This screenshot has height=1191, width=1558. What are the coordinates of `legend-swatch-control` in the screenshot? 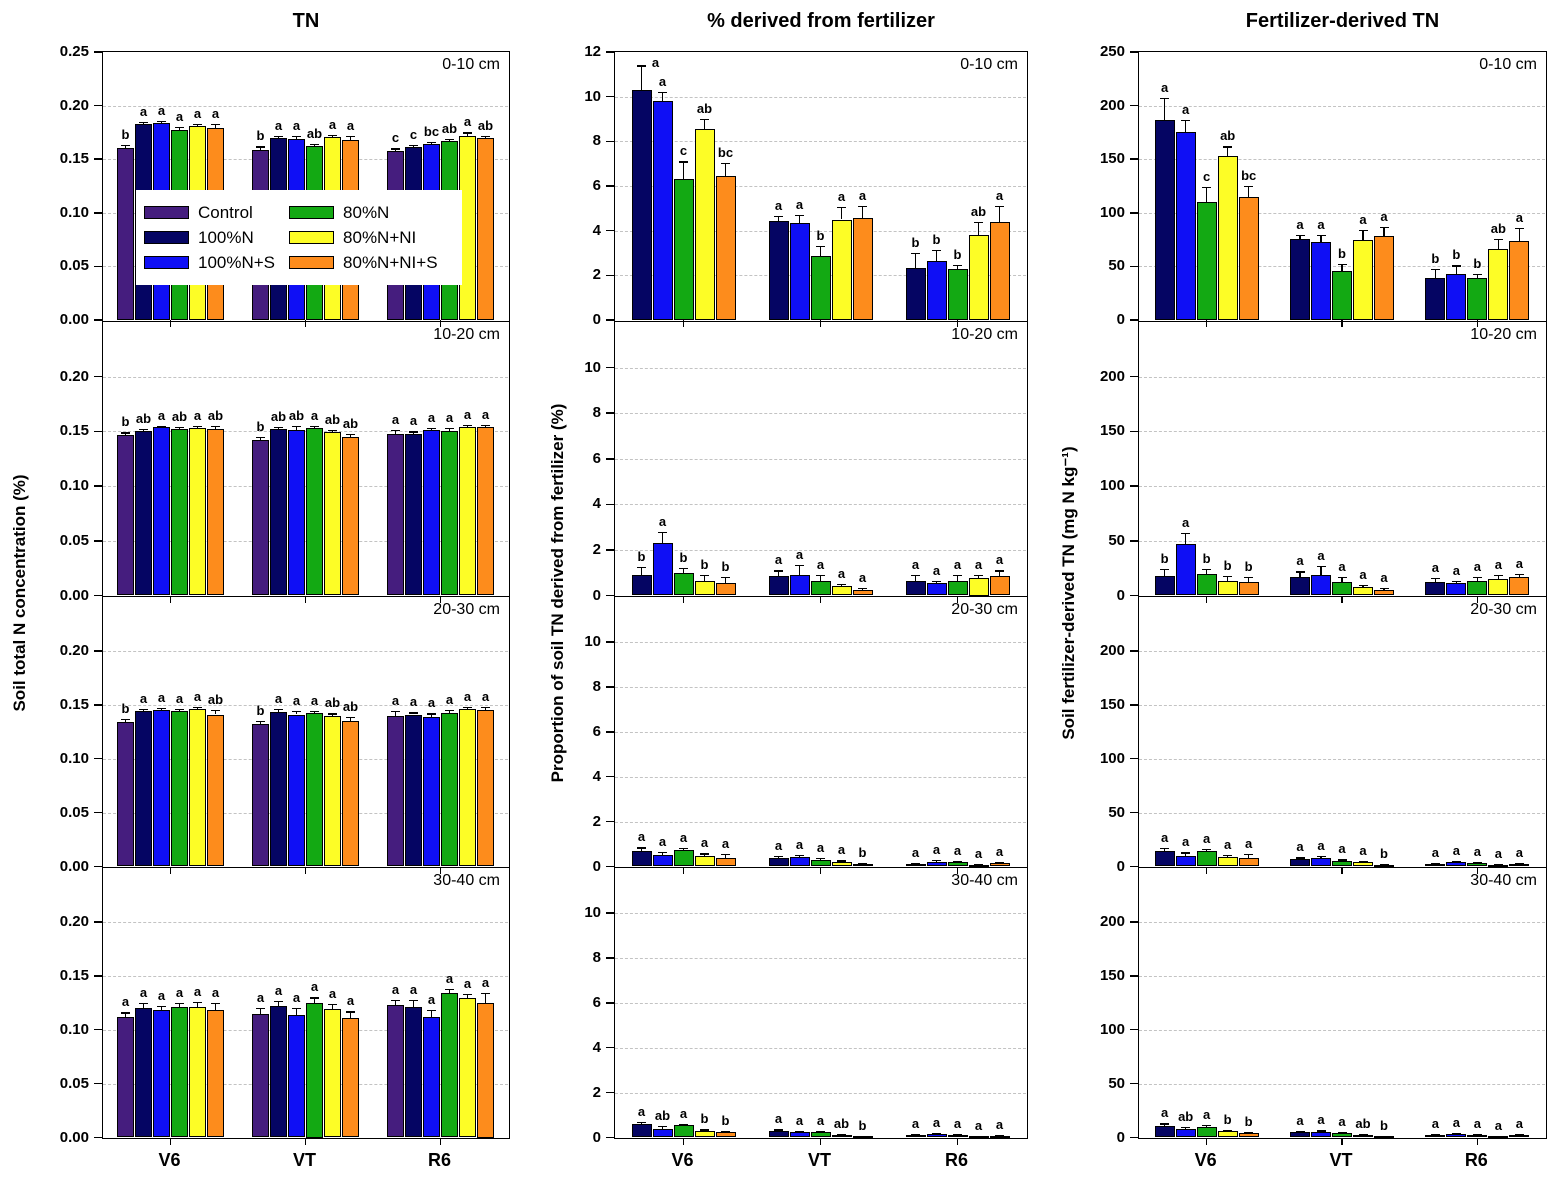 It's located at (166, 212).